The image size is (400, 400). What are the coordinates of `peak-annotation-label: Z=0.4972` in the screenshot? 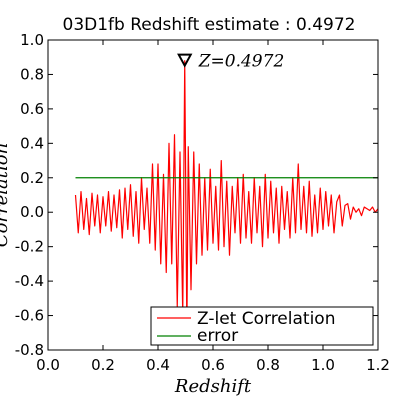 It's located at (241, 62).